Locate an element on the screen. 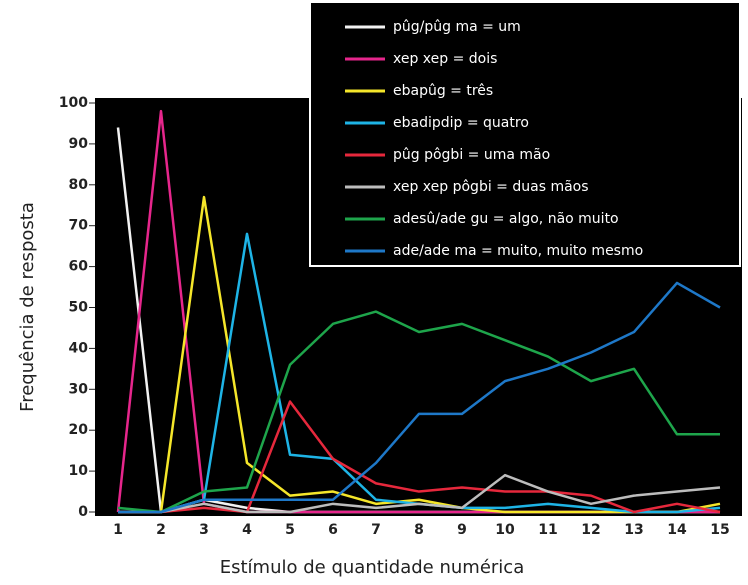  y-tick-label: 90 is located at coordinates (79, 144).